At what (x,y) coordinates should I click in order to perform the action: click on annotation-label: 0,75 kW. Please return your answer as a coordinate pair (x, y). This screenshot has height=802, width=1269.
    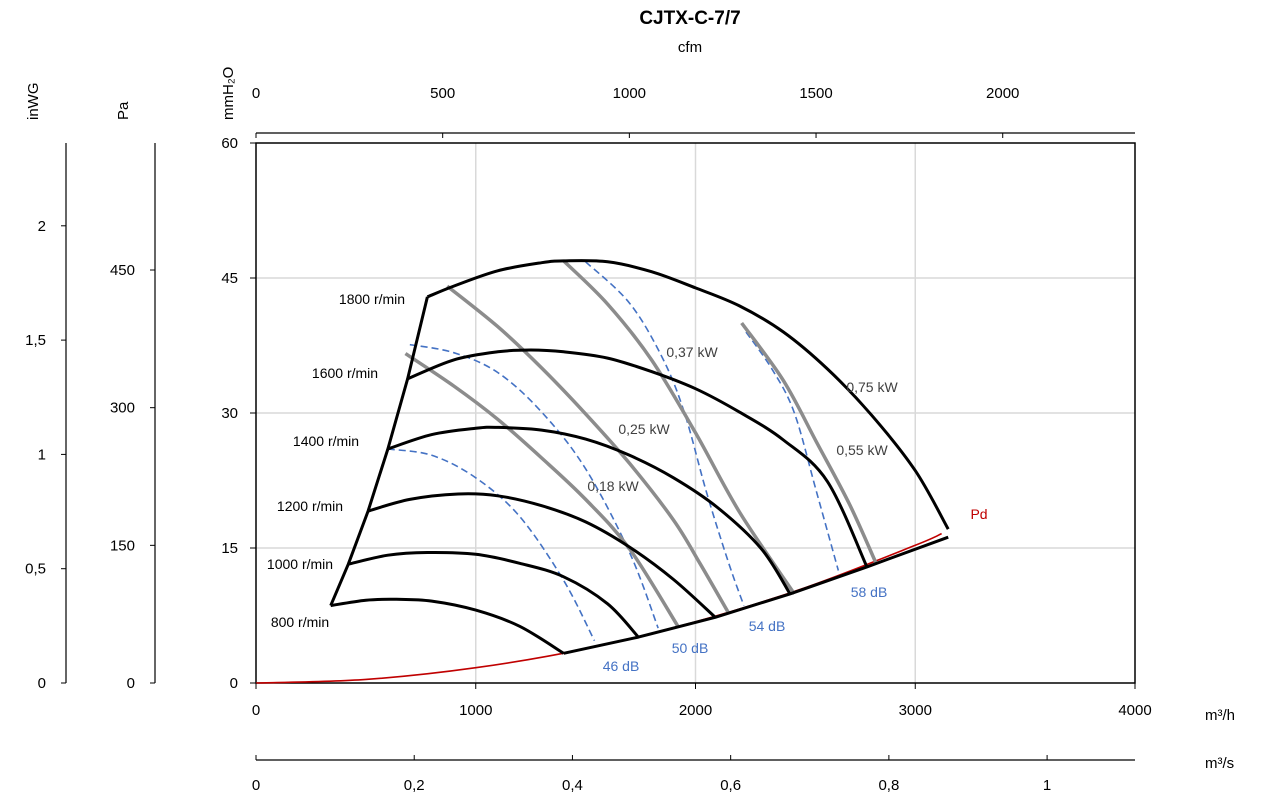
    Looking at the image, I should click on (872, 387).